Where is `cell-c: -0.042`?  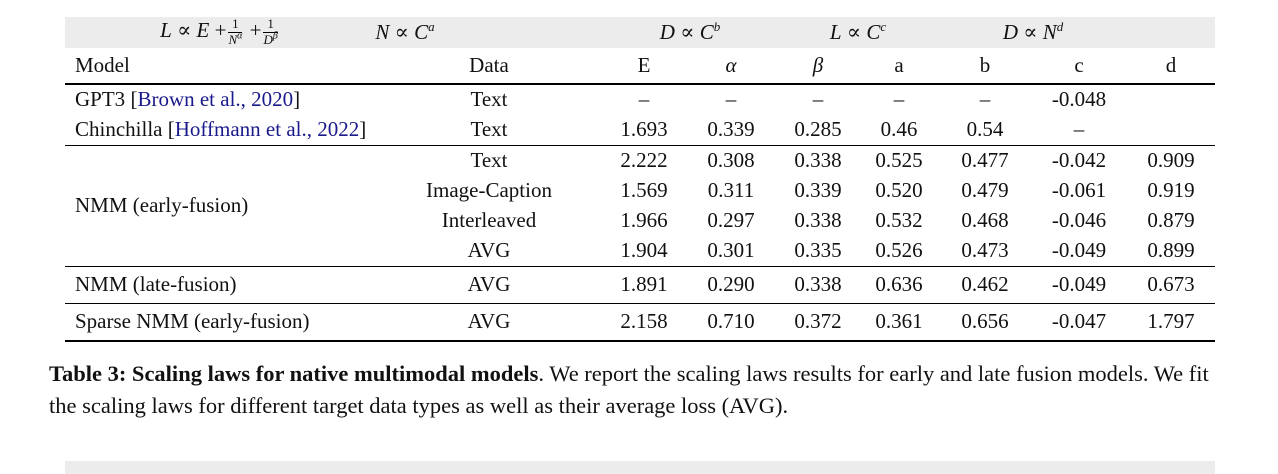 cell-c: -0.042 is located at coordinates (1079, 160).